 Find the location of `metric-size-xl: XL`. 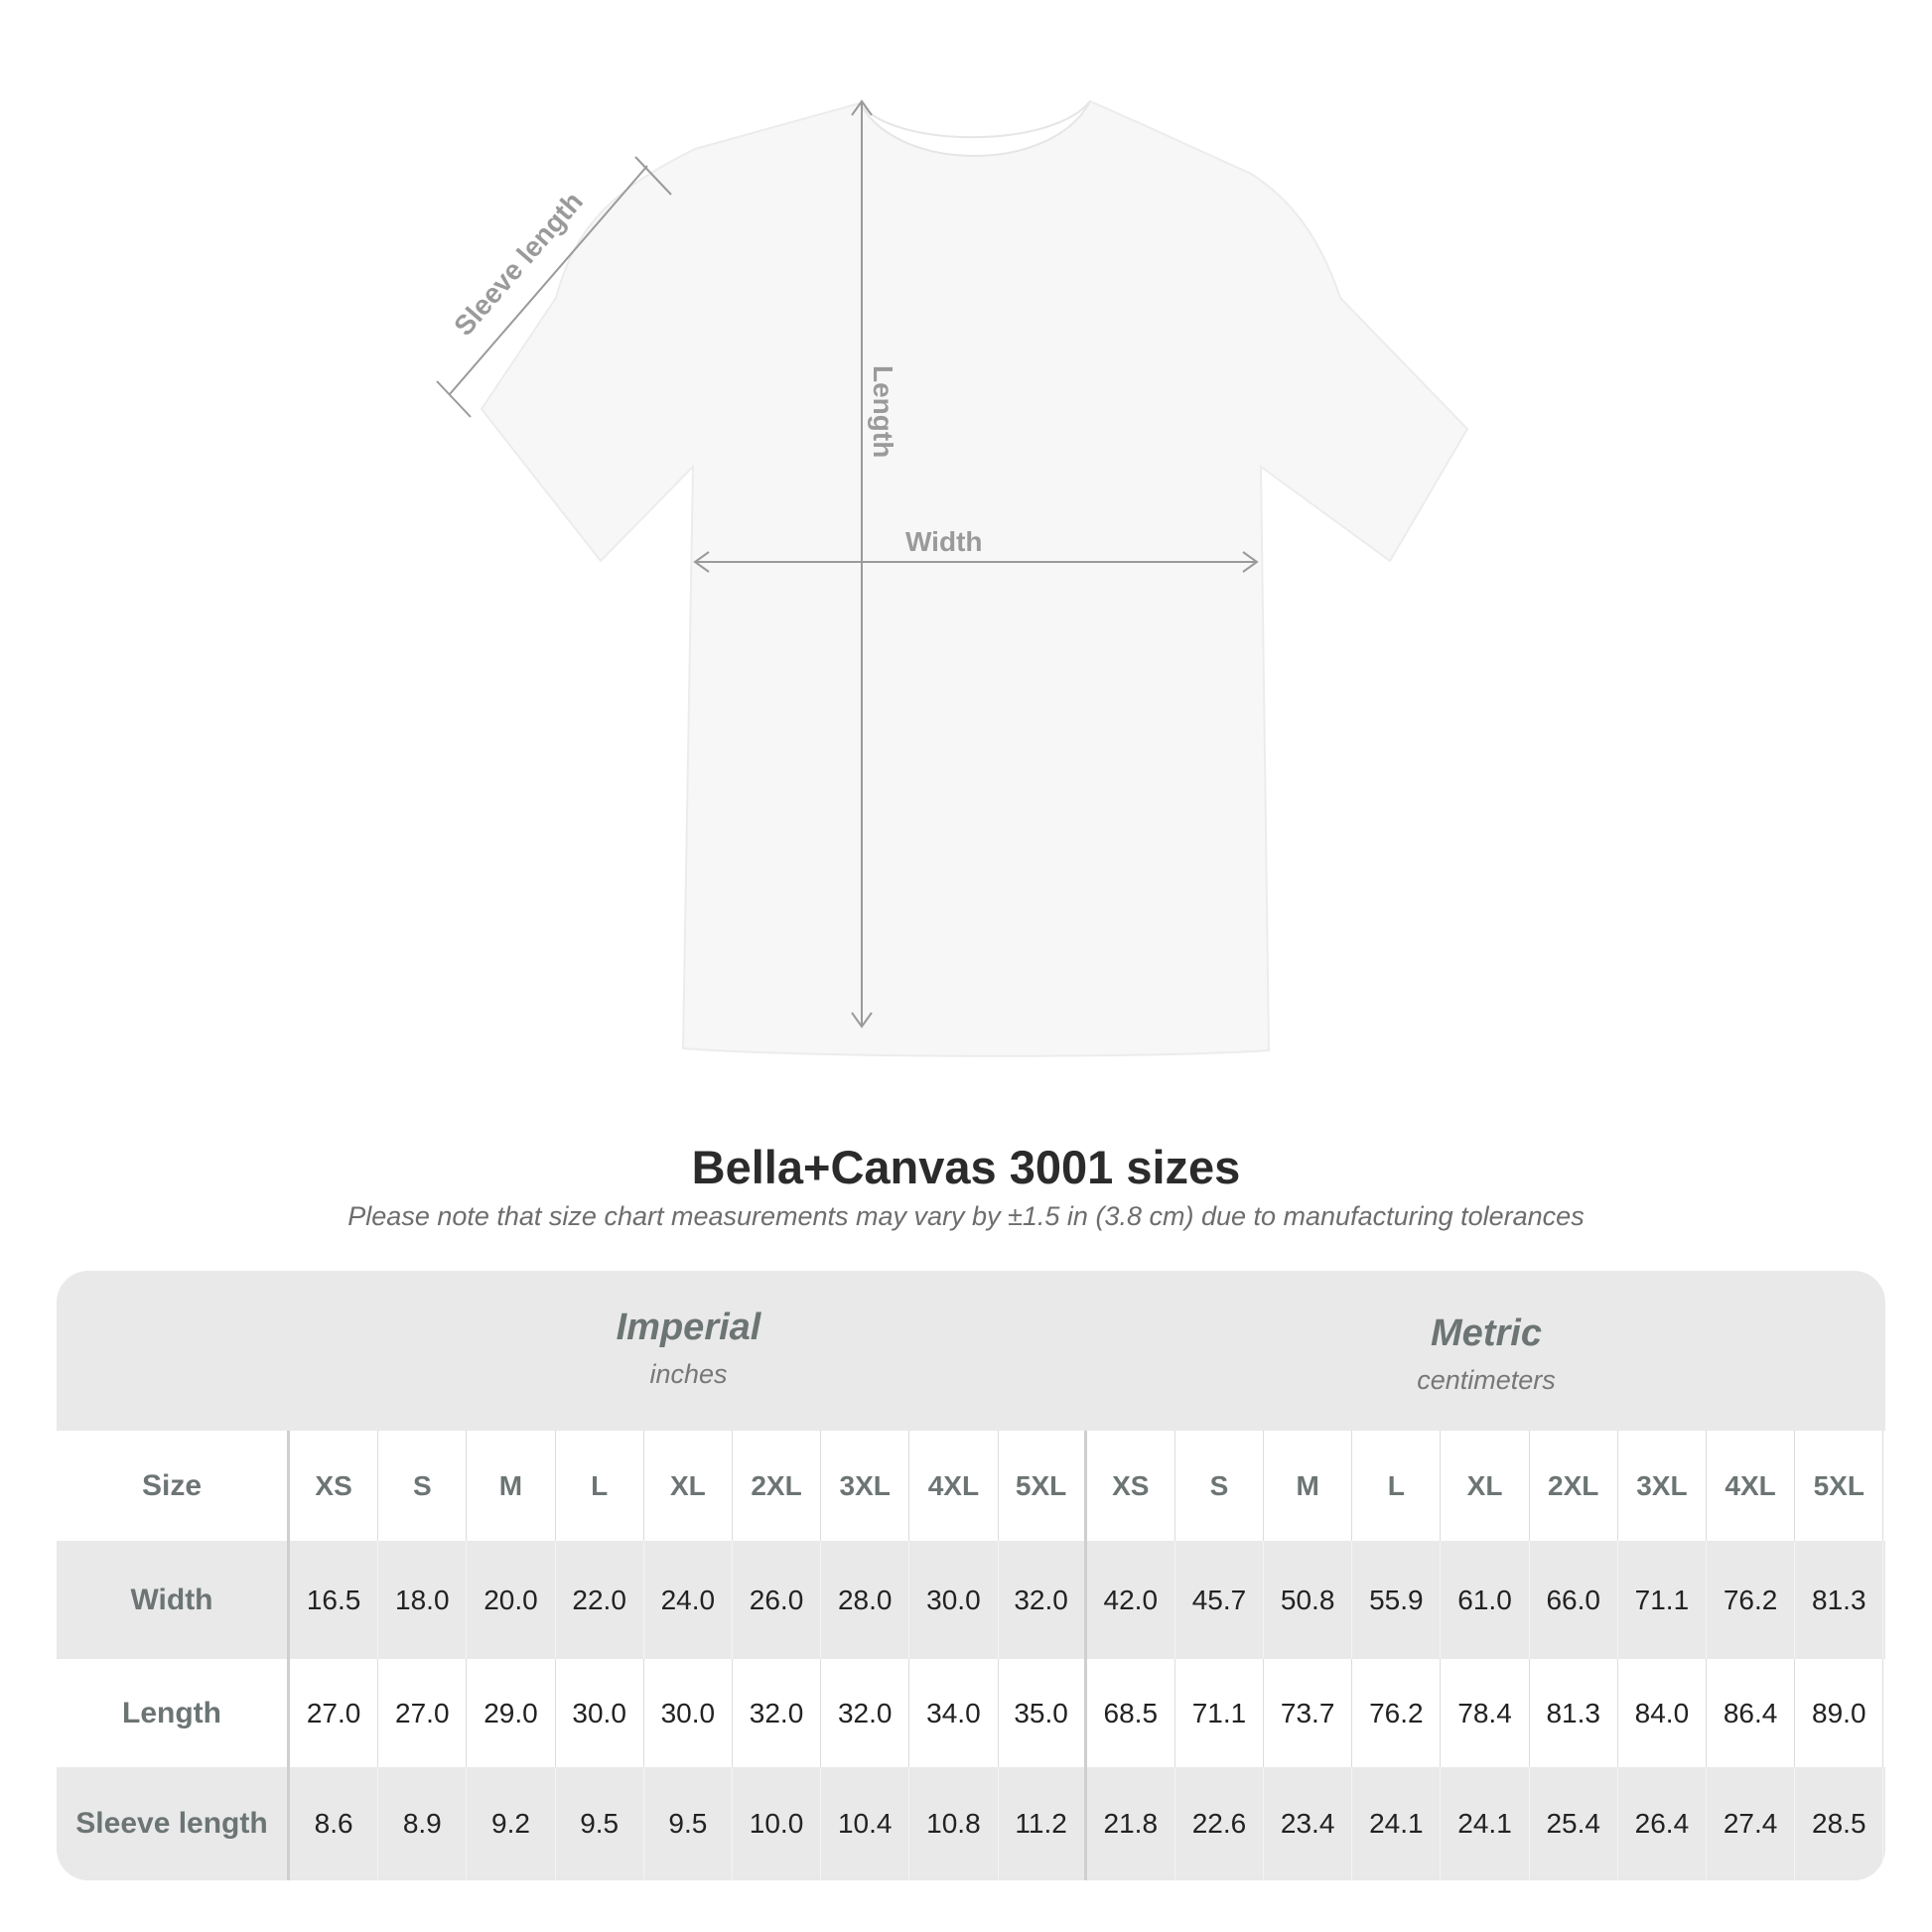

metric-size-xl: XL is located at coordinates (1486, 1486).